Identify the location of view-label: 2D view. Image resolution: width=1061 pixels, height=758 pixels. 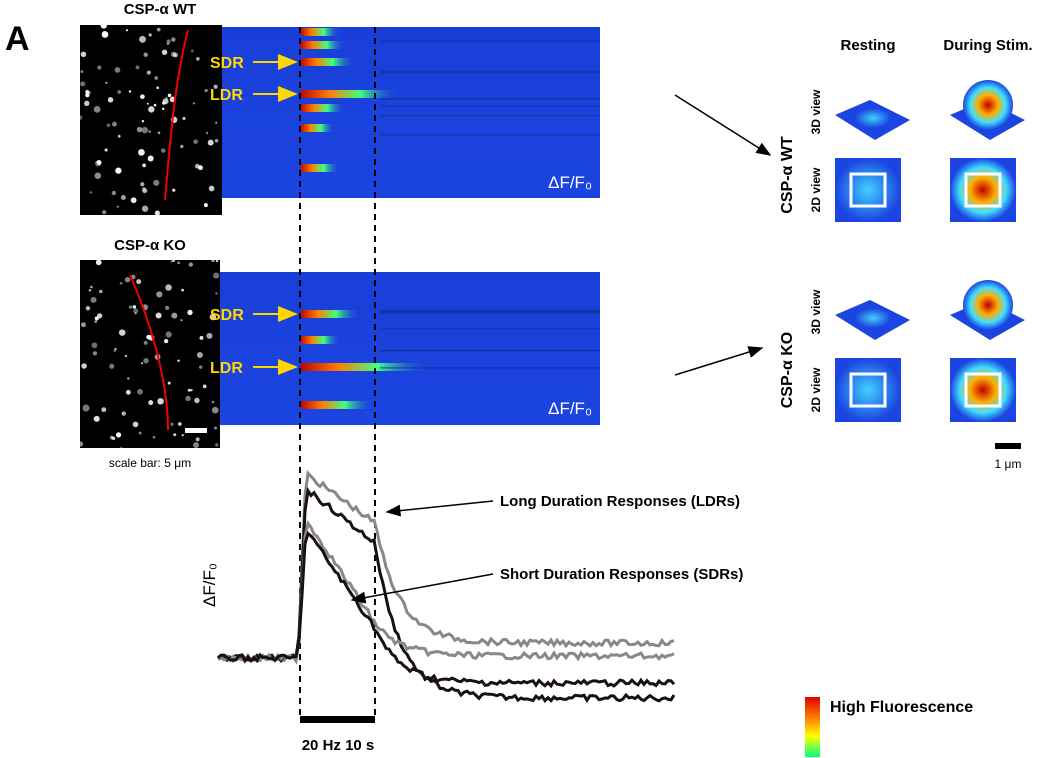
(816, 189).